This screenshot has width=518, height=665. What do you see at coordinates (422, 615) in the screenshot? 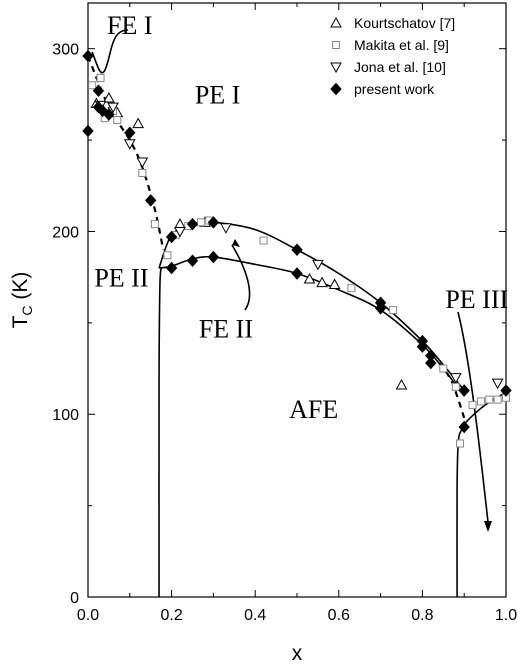
I see `x-tick-label: 0.8` at bounding box center [422, 615].